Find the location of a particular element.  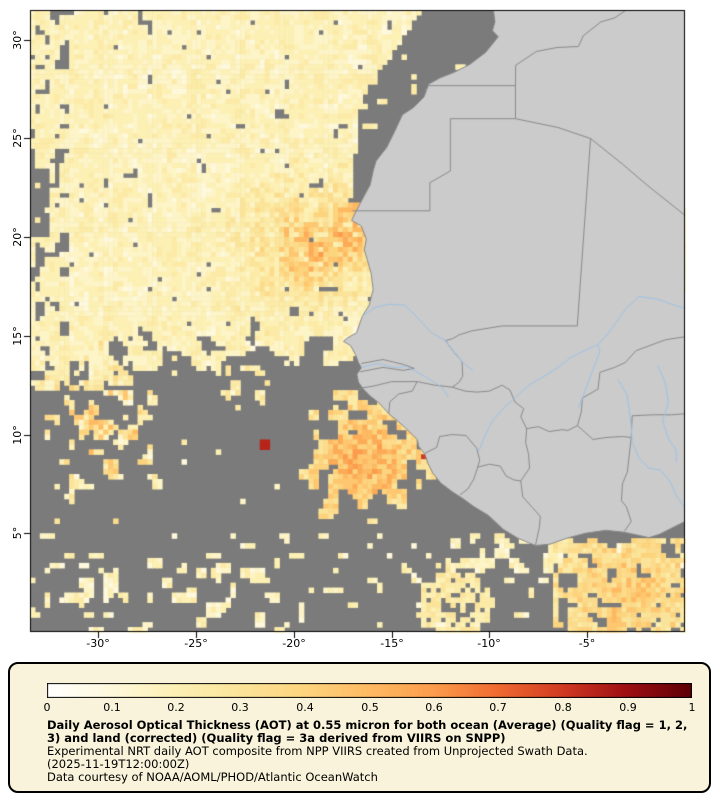

colorbar-tick-08: 0.8 is located at coordinates (563, 707).